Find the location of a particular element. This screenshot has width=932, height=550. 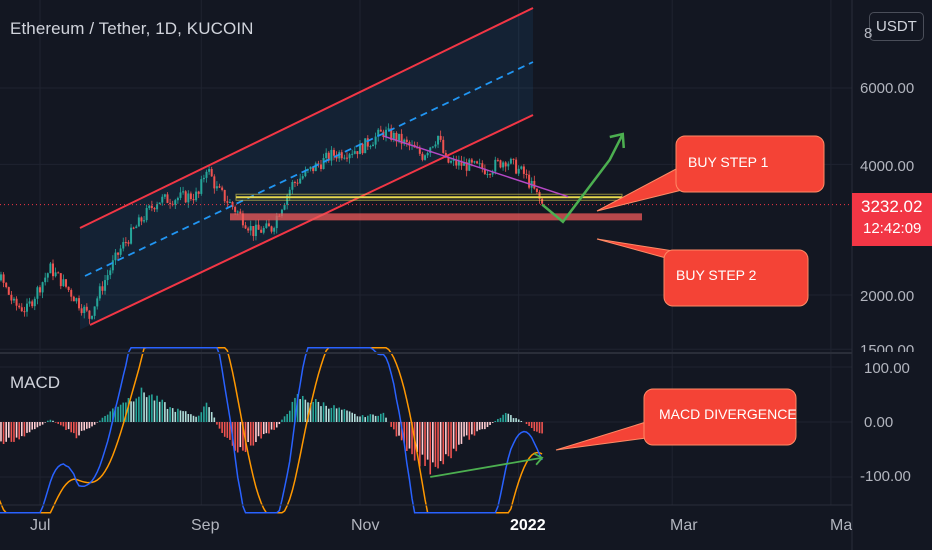

macd-axis-label-0: 0.00 is located at coordinates (879, 422).